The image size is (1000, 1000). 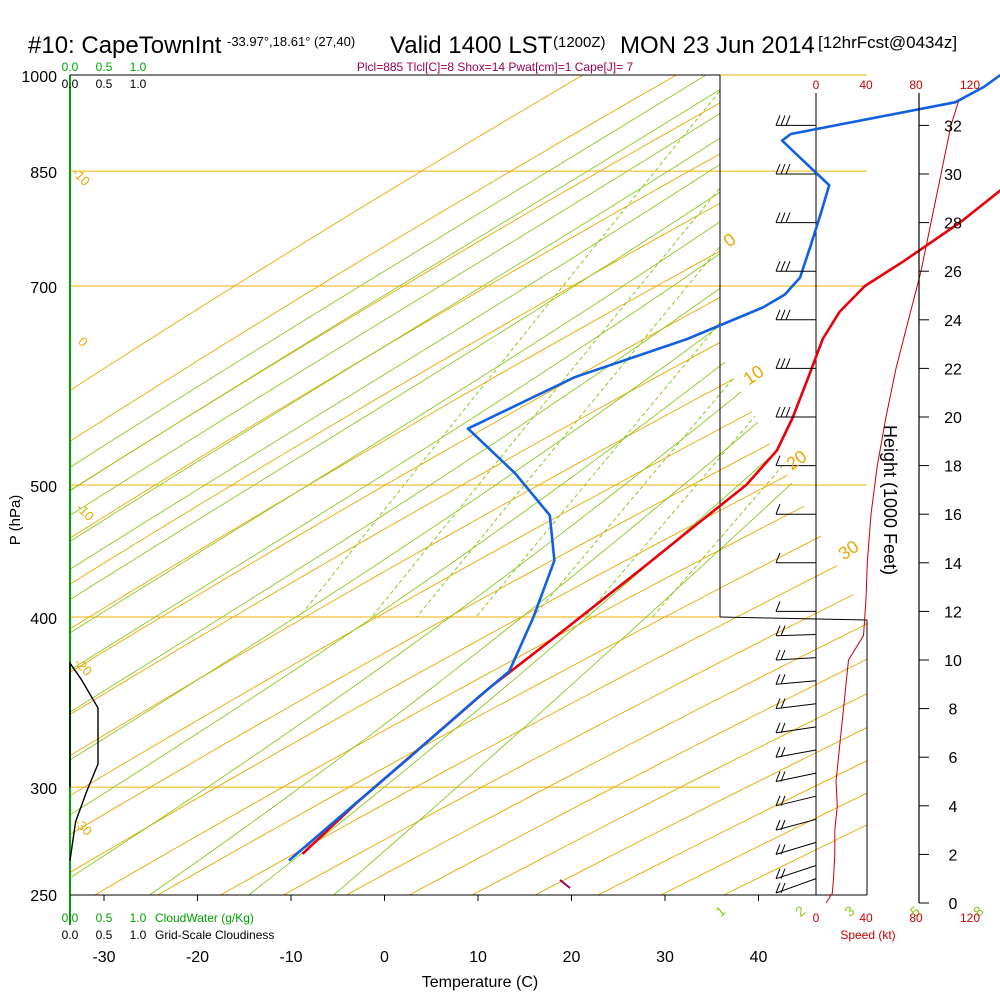 What do you see at coordinates (15, 520) in the screenshot?
I see `pressure-axis-title: P (hPa)` at bounding box center [15, 520].